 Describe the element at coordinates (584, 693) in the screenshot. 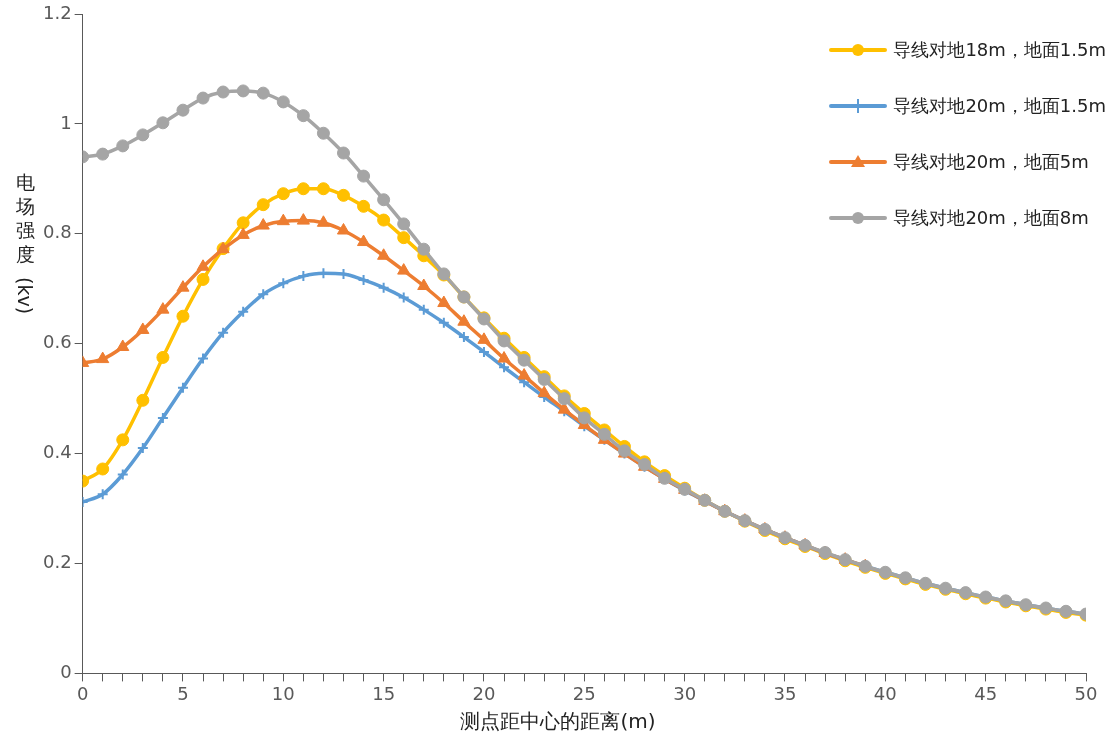

I see `x-tick-label: 25` at that location.